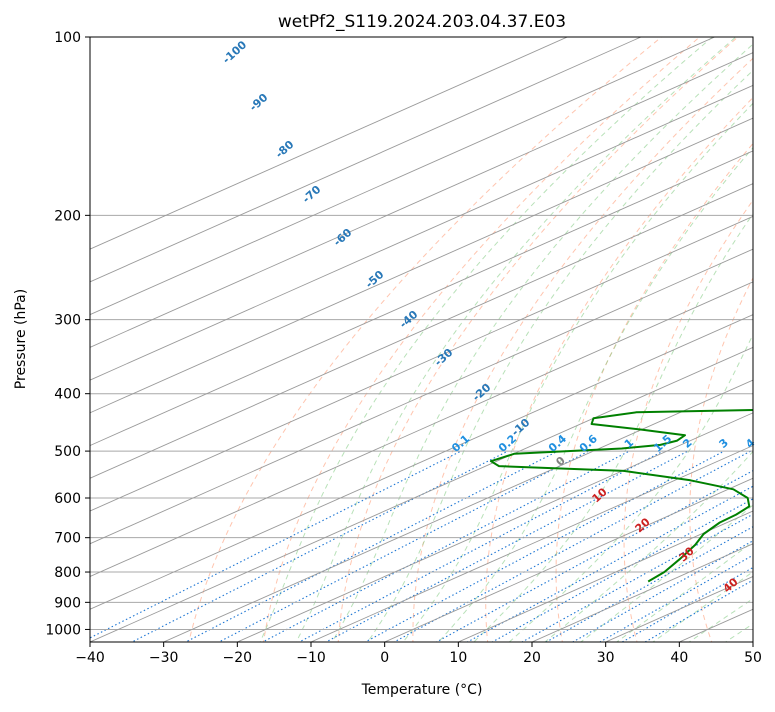 The image size is (775, 712). I want to click on x-axis-label: Temperature (°C), so click(422, 690).